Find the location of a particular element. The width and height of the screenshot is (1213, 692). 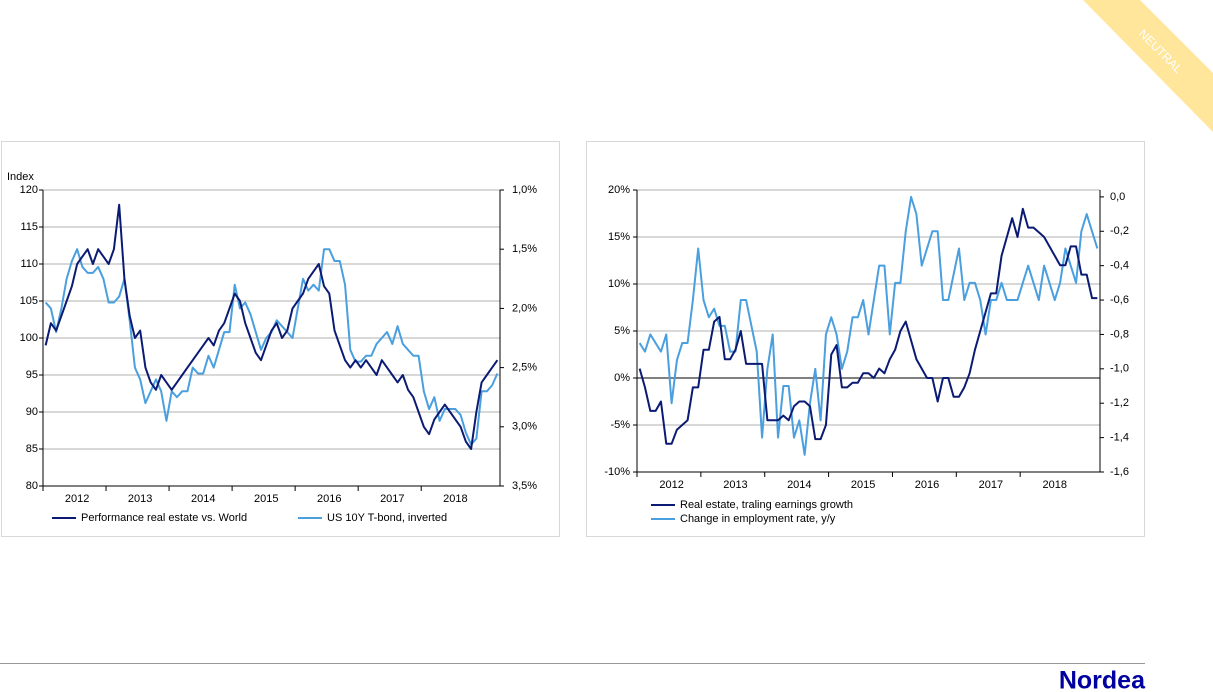

tick-label: -0,6 is located at coordinates (1119, 300).